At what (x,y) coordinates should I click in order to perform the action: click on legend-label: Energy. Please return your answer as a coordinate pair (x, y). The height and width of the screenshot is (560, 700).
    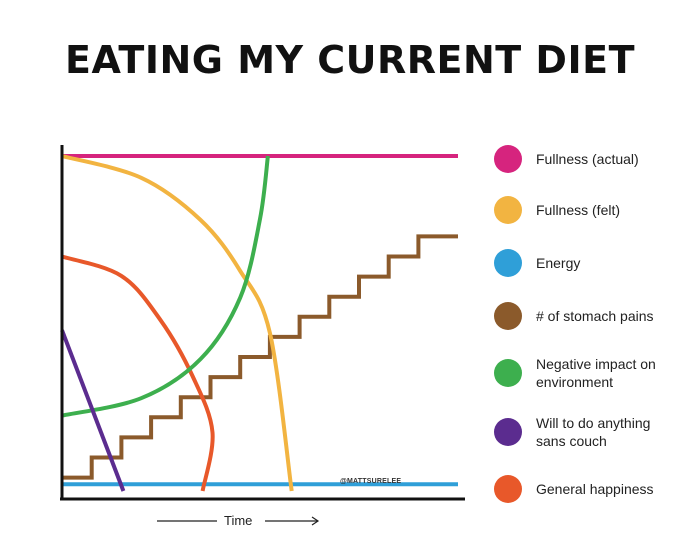
    Looking at the image, I should click on (558, 263).